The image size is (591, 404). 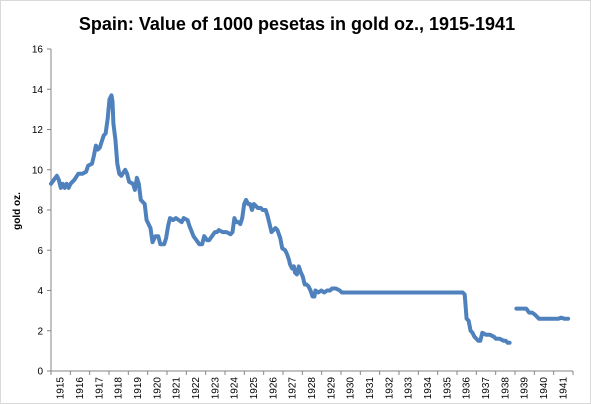 What do you see at coordinates (544, 388) in the screenshot?
I see `x-tick-label: 1940` at bounding box center [544, 388].